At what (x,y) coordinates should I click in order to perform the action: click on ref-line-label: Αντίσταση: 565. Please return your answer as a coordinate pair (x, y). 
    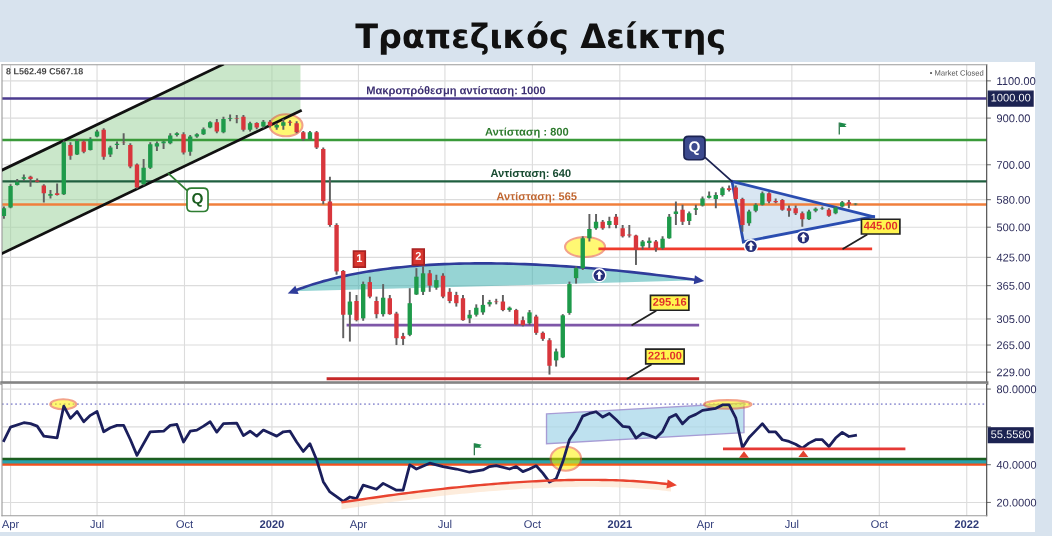
    Looking at the image, I should click on (536, 197).